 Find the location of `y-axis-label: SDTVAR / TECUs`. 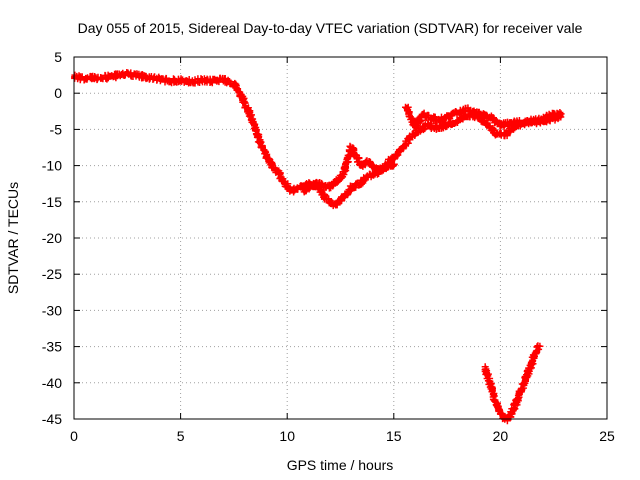

y-axis-label: SDTVAR / TECUs is located at coordinates (13, 238).